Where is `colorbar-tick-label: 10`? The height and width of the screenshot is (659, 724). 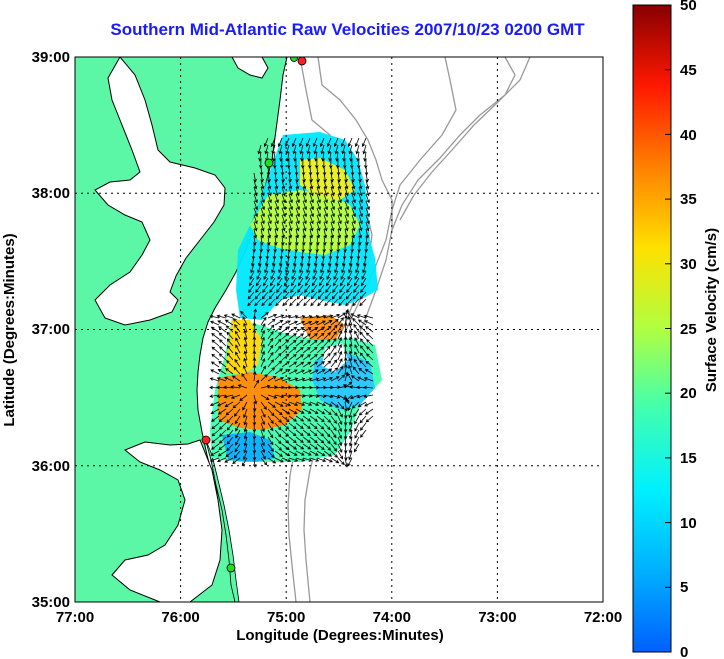
colorbar-tick-label: 10 is located at coordinates (688, 523).